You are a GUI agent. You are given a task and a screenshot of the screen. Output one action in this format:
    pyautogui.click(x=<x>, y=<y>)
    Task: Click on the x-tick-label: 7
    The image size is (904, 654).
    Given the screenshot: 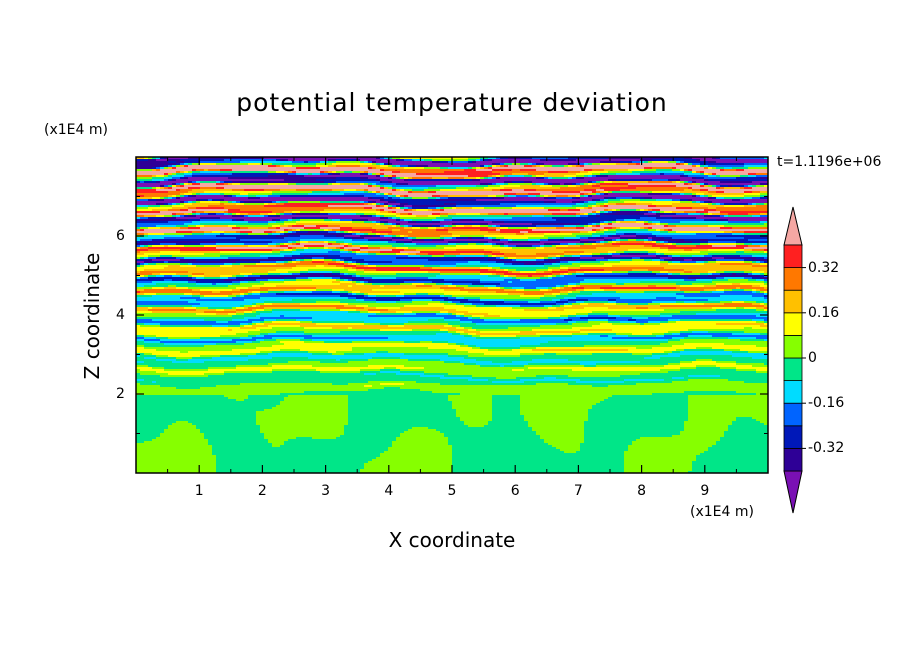 What is the action you would take?
    pyautogui.click(x=578, y=491)
    